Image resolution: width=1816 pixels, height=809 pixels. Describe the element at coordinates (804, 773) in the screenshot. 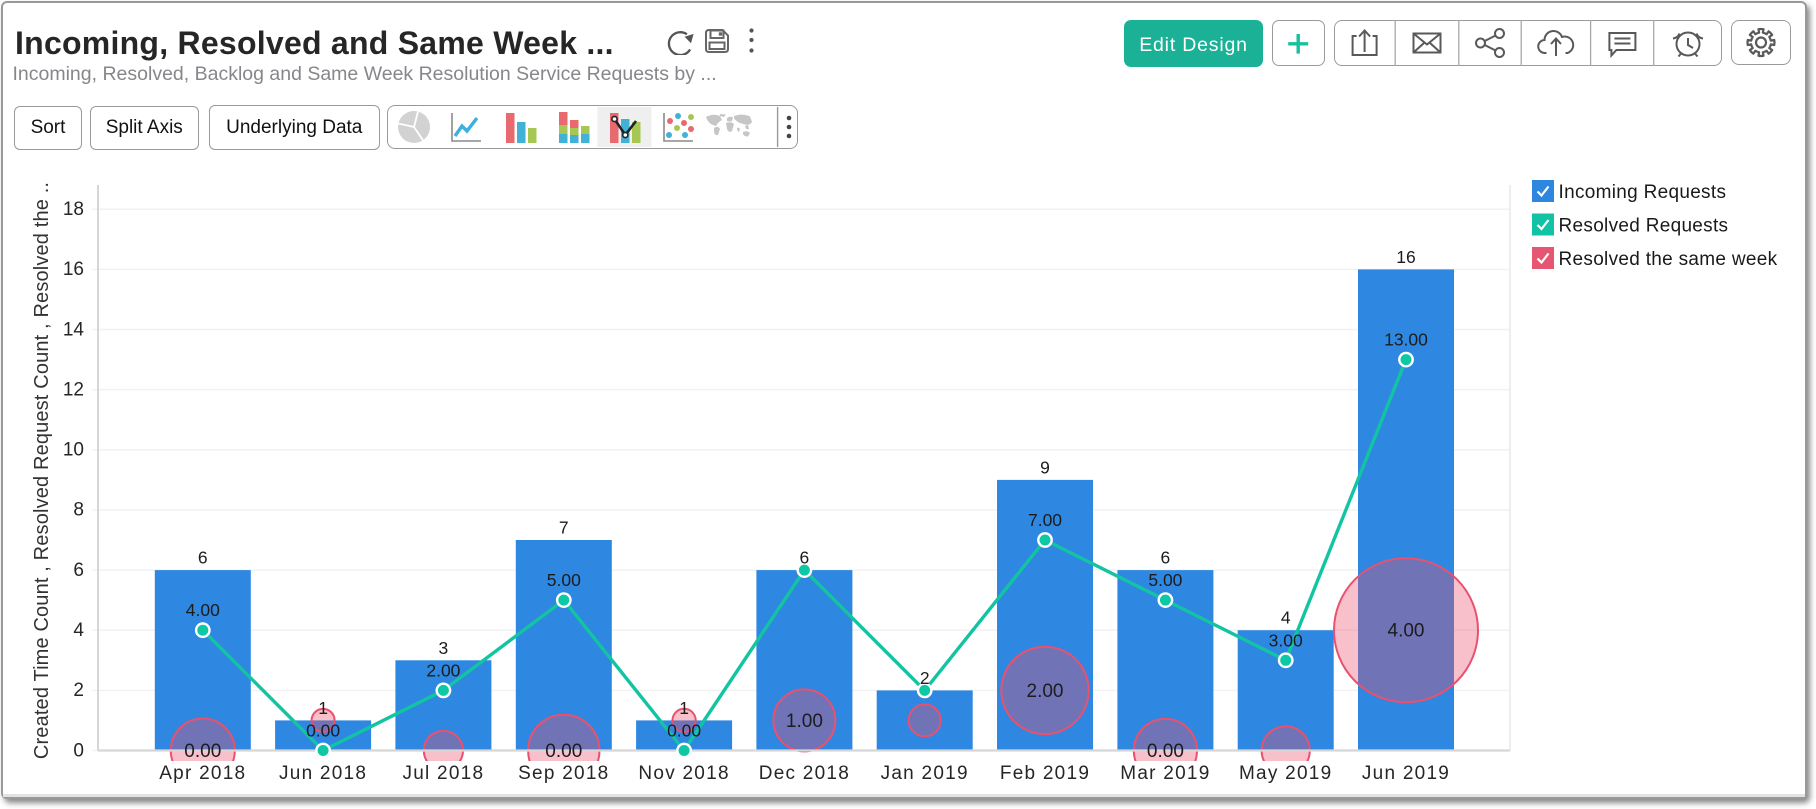

I see `svg-text: Dec 2018` at that location.